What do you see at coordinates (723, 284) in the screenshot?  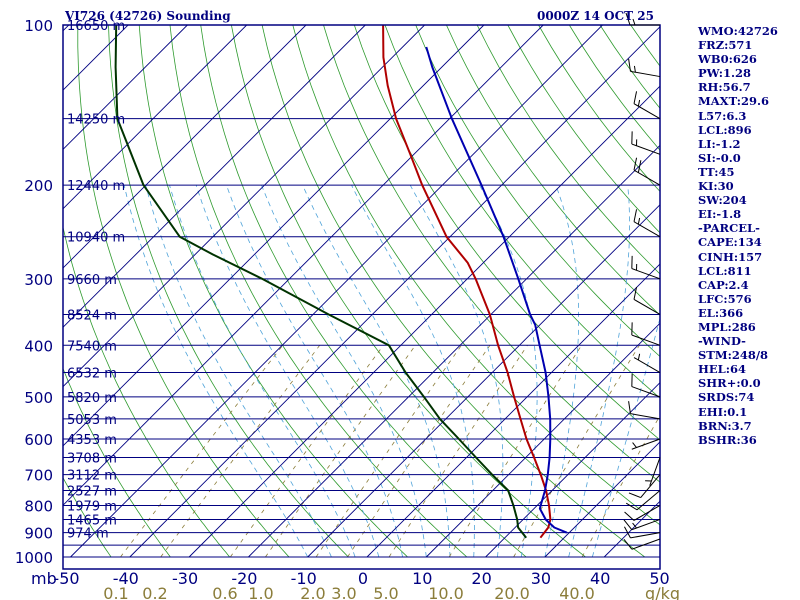 I see `index-item: CAP:2.4` at bounding box center [723, 284].